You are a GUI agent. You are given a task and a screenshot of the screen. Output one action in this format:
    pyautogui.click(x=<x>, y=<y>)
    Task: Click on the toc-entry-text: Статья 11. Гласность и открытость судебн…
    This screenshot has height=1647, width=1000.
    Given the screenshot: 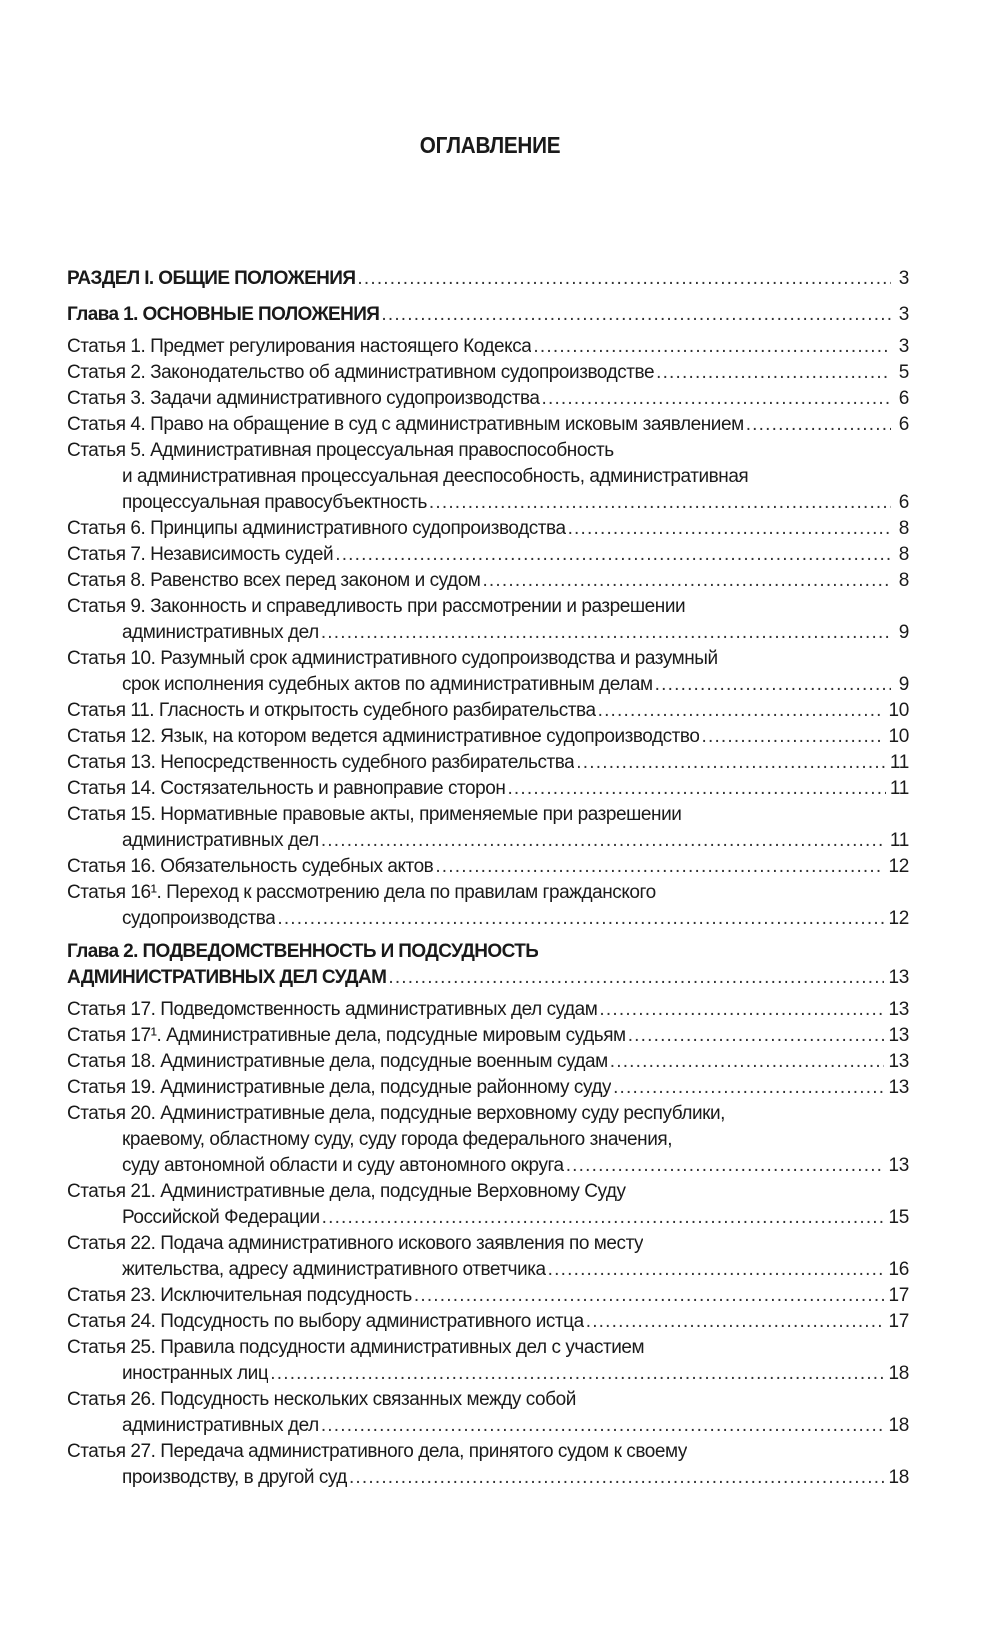 What is the action you would take?
    pyautogui.click(x=331, y=710)
    